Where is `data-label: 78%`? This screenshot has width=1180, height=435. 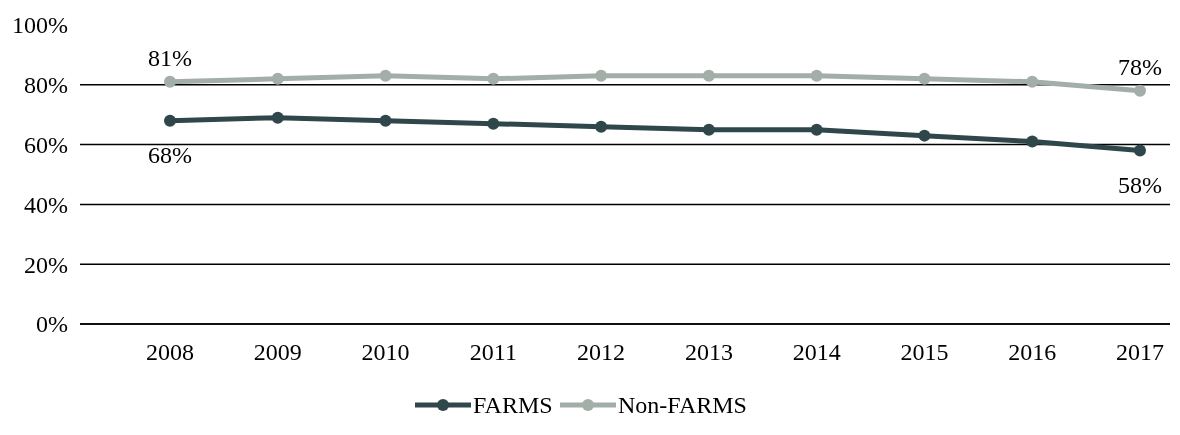 data-label: 78% is located at coordinates (1140, 66).